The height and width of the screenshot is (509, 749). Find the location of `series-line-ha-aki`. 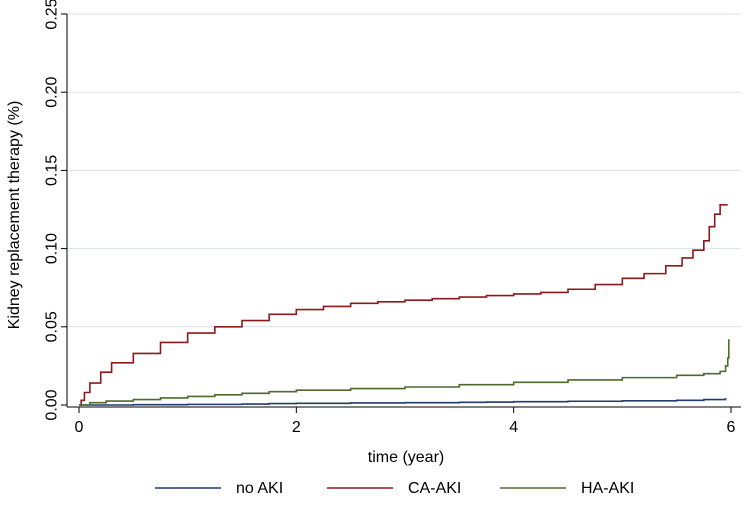

series-line-ha-aki is located at coordinates (404, 372).